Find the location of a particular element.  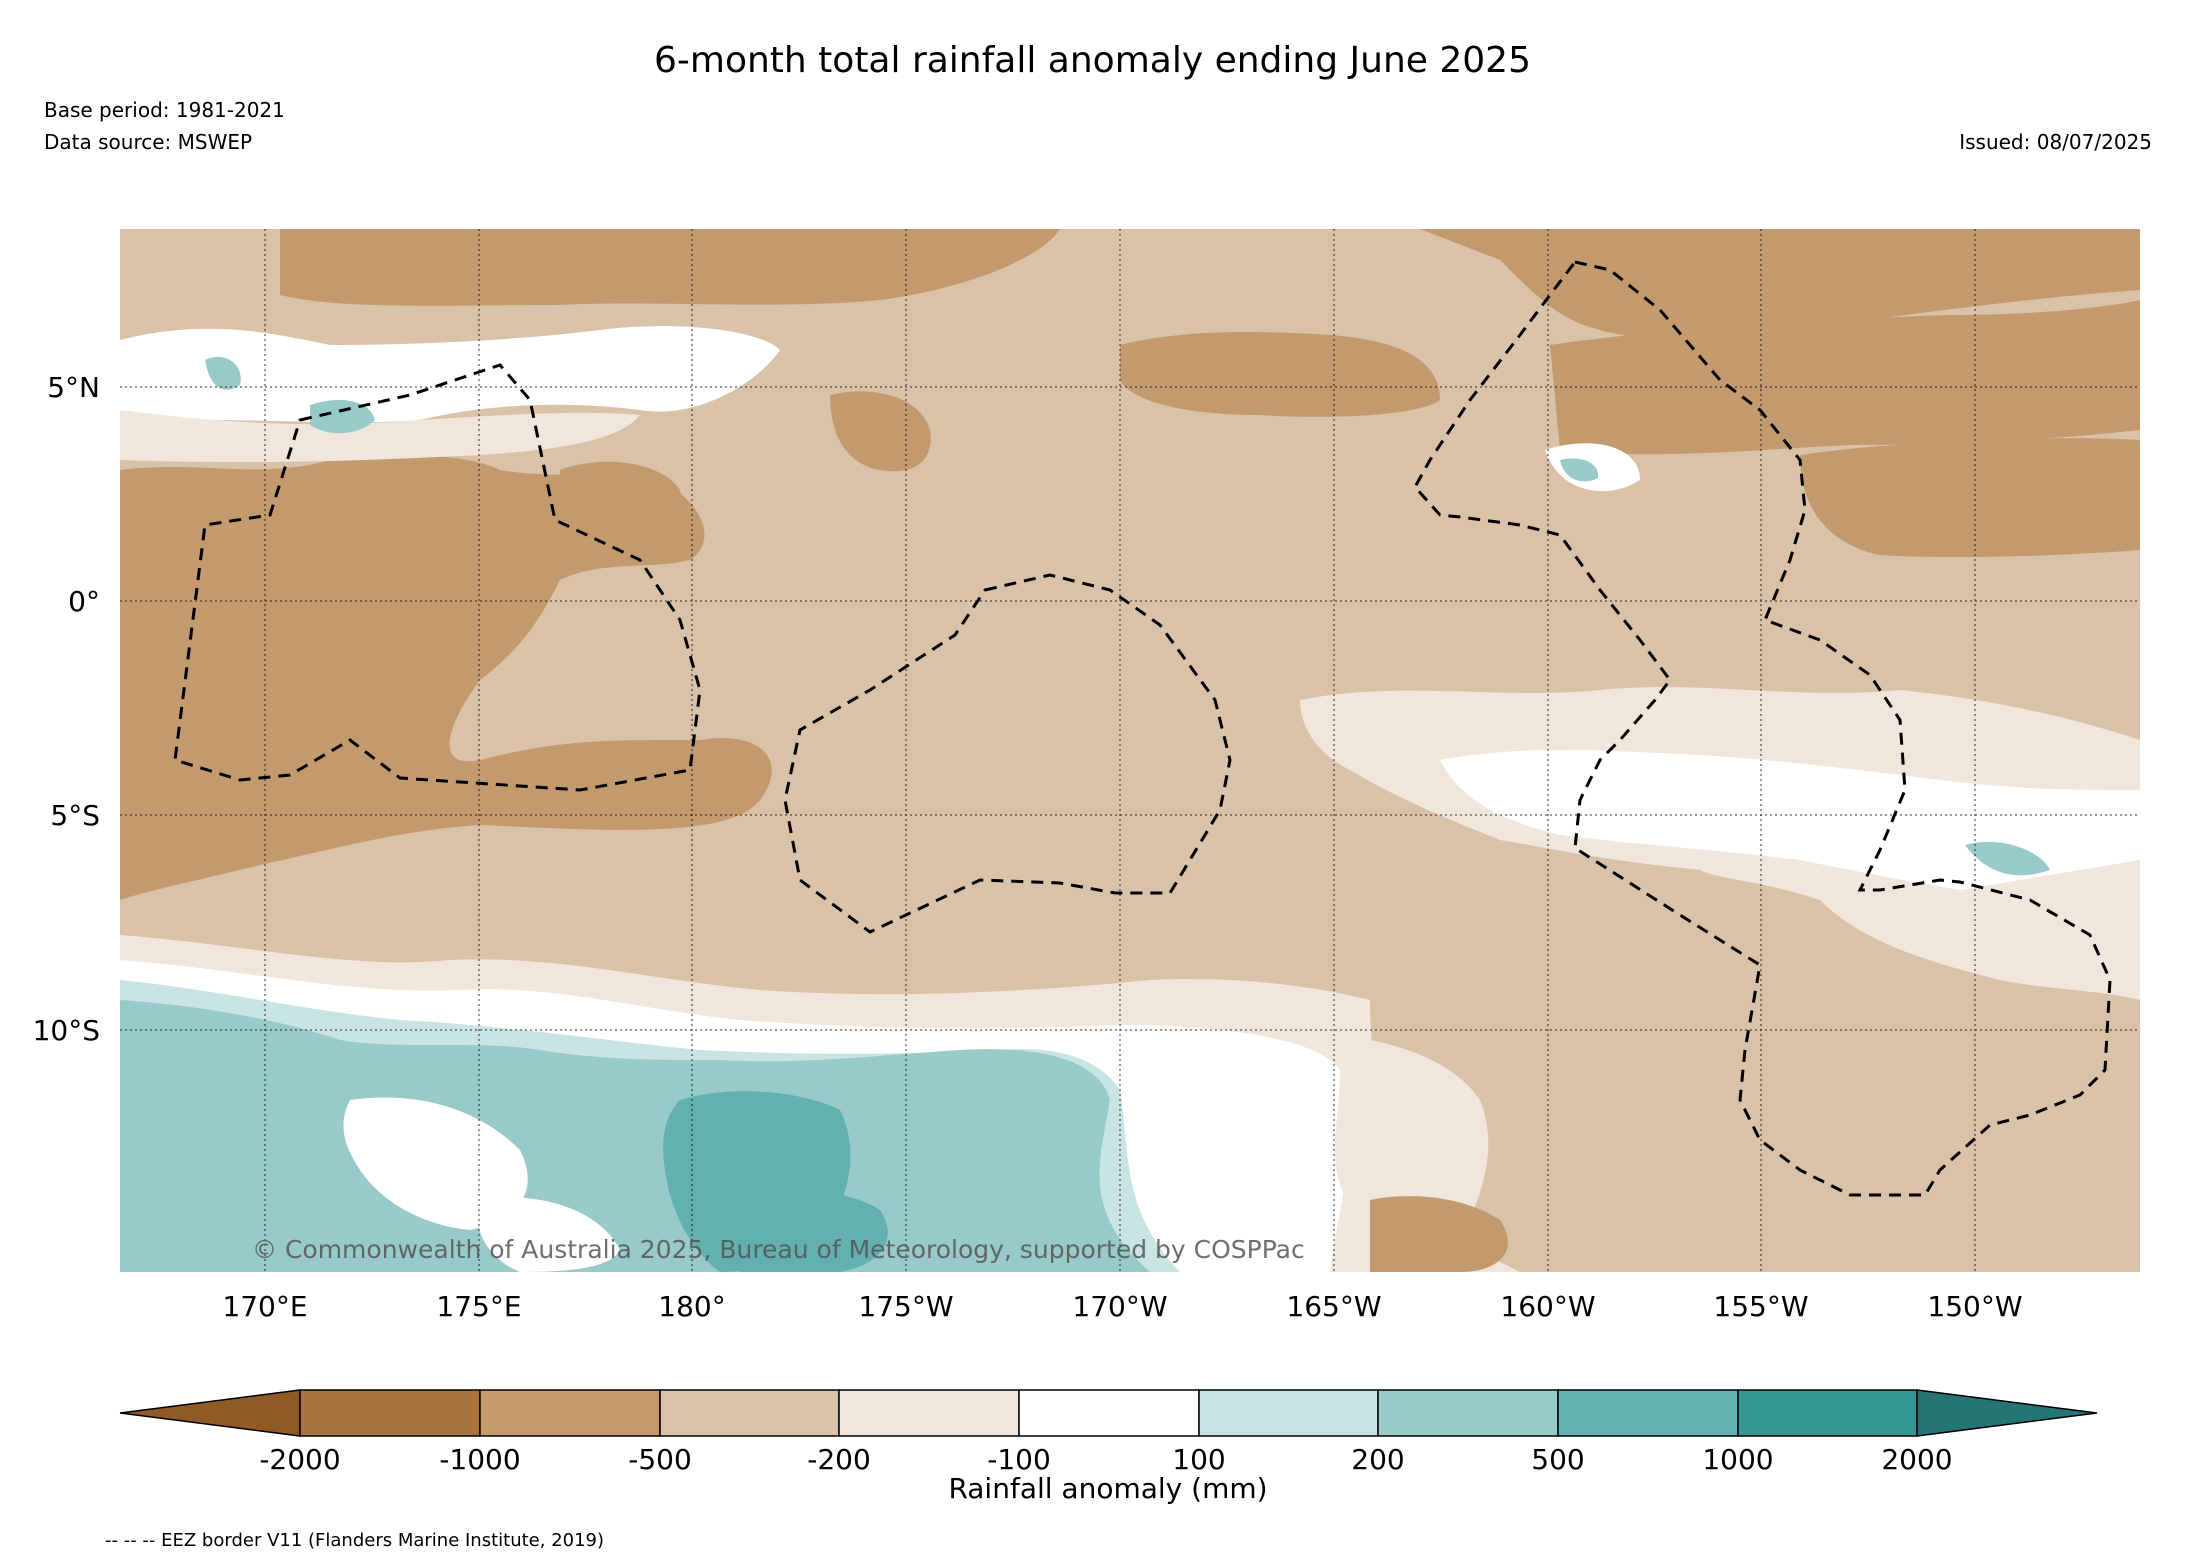

colorbar-label: Rainfall anomaly (mm) is located at coordinates (1107, 1488).